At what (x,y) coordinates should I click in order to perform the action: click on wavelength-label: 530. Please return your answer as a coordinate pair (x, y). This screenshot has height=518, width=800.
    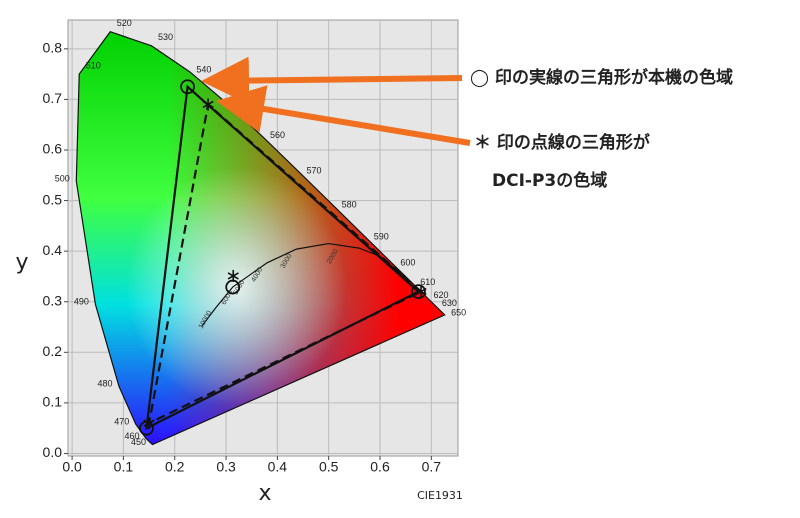
    Looking at the image, I should click on (165, 37).